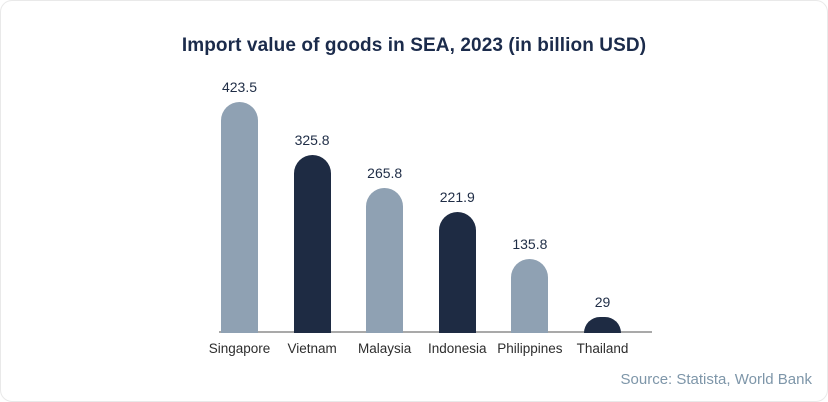 Image resolution: width=828 pixels, height=402 pixels. I want to click on value-label-vietnam: 325.8, so click(312, 140).